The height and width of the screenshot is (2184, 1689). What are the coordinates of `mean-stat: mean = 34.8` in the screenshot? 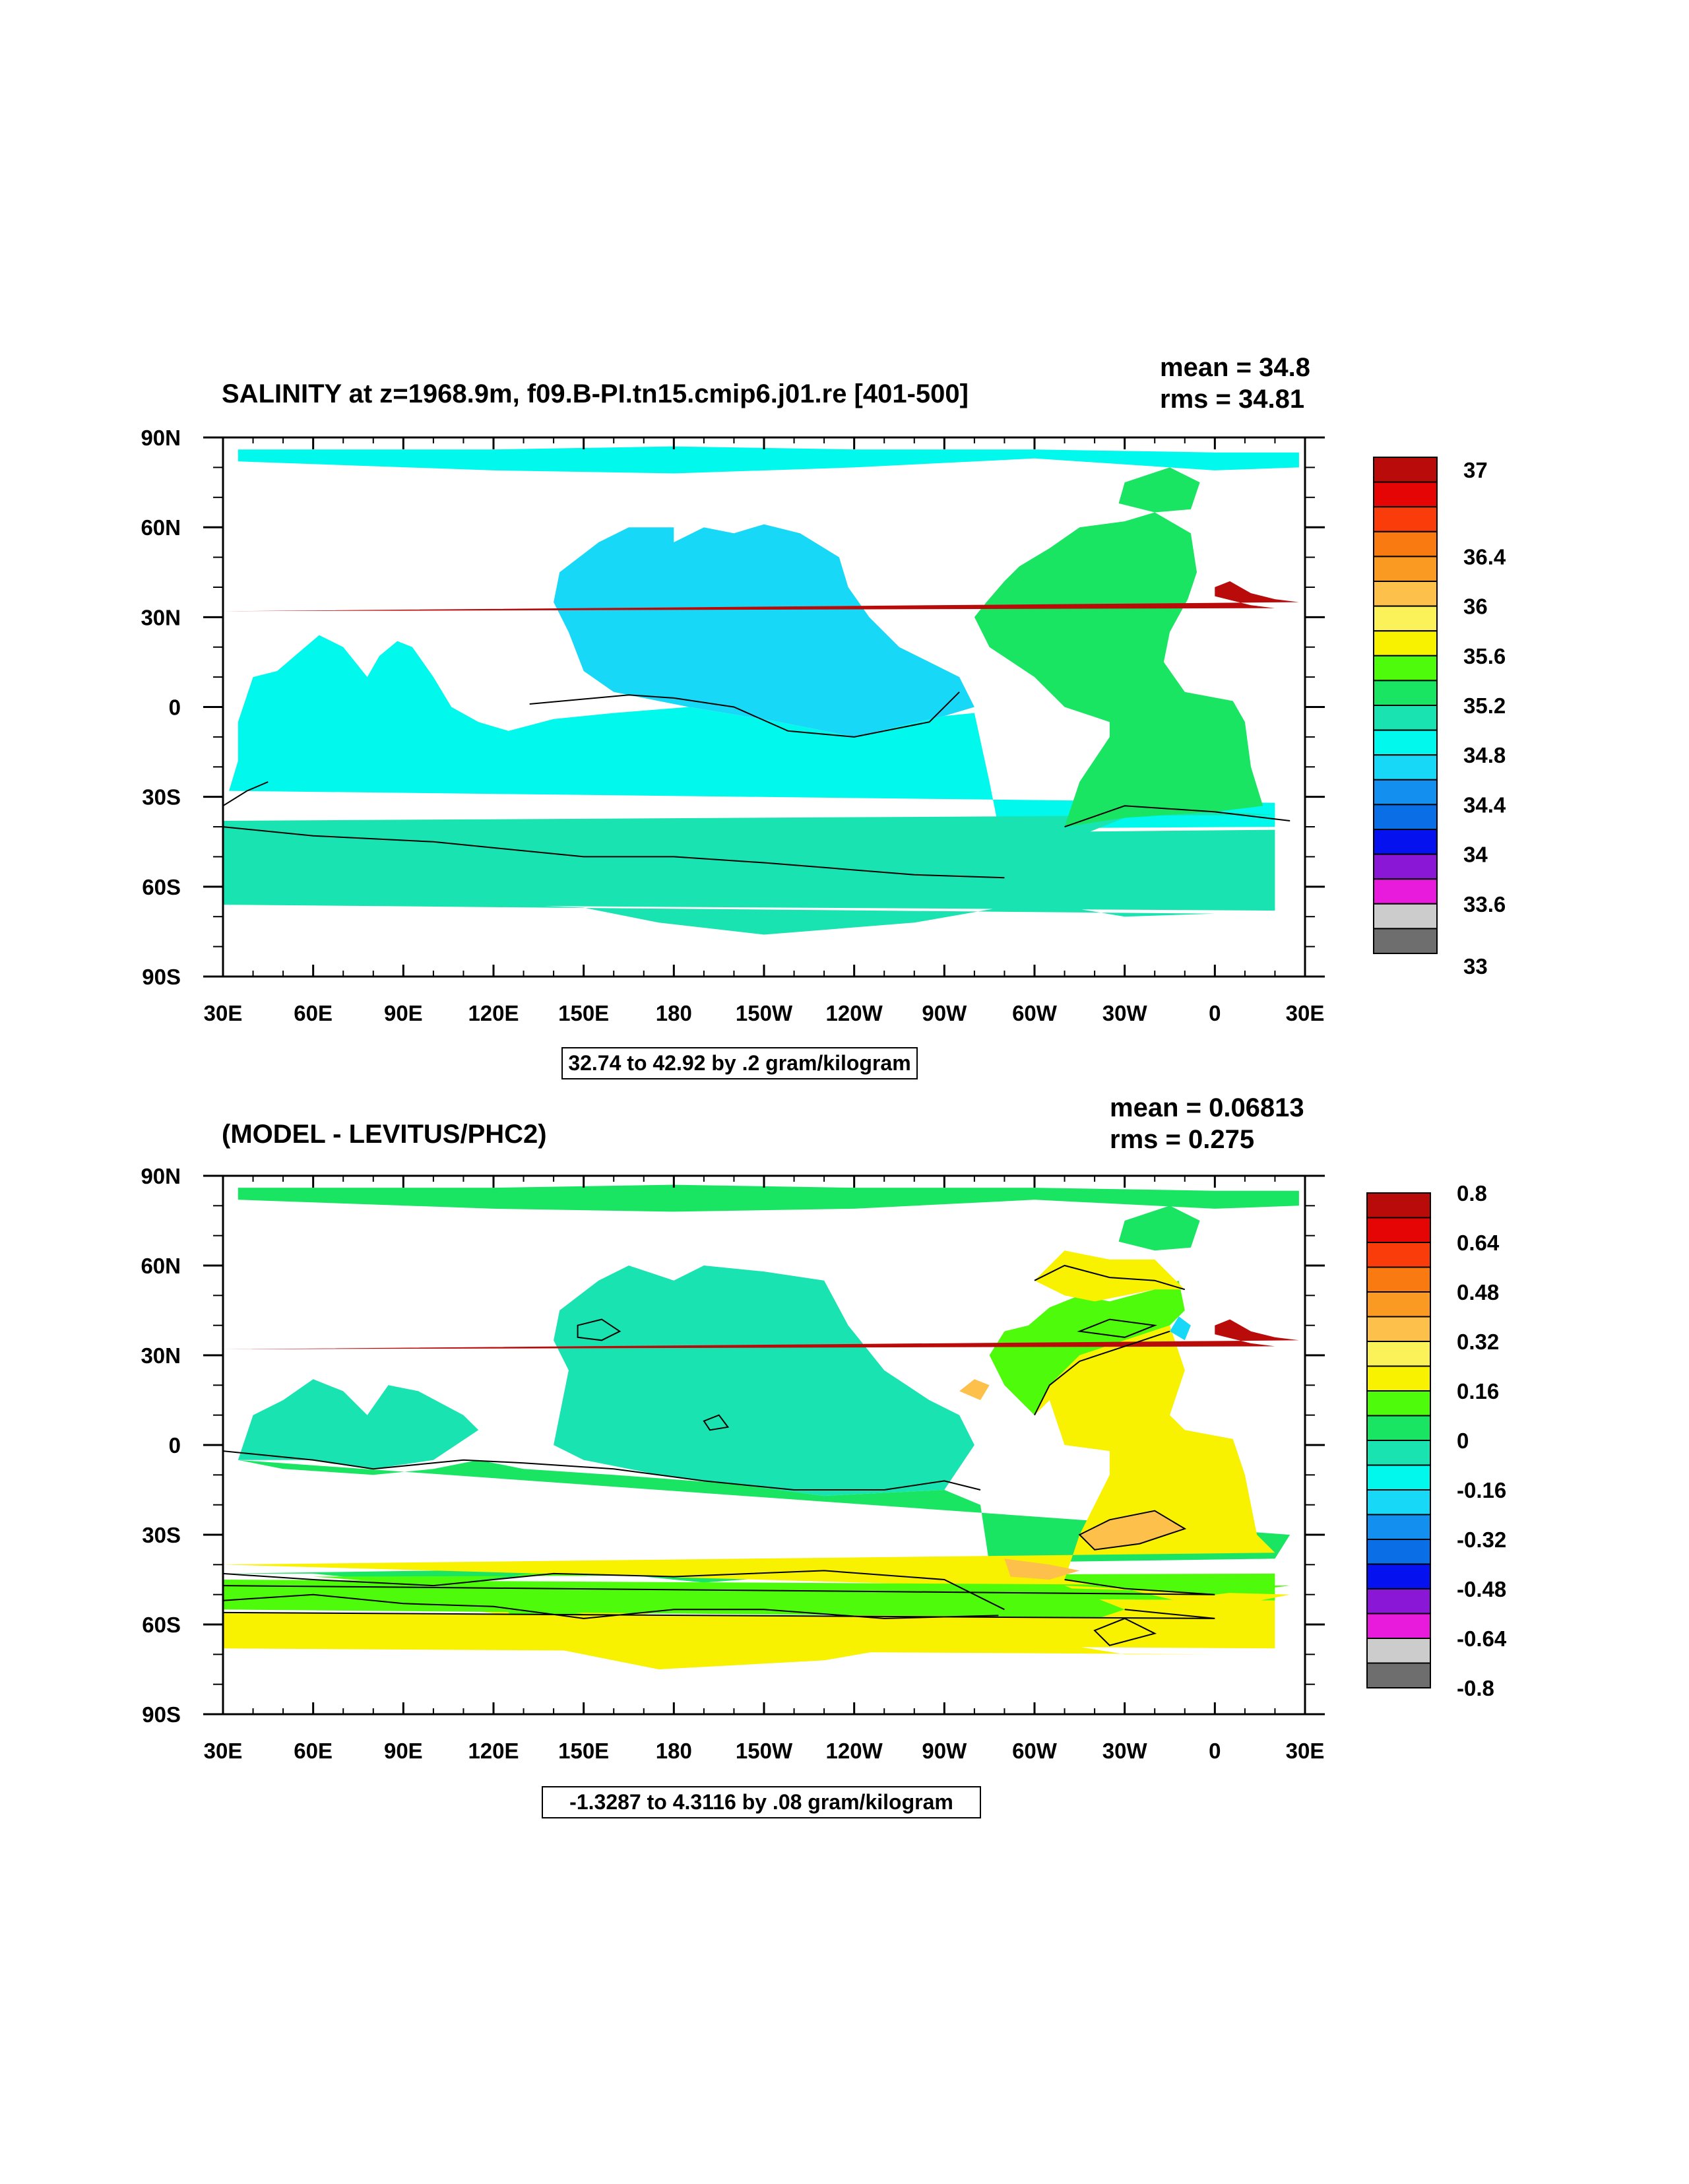 It's located at (1235, 367).